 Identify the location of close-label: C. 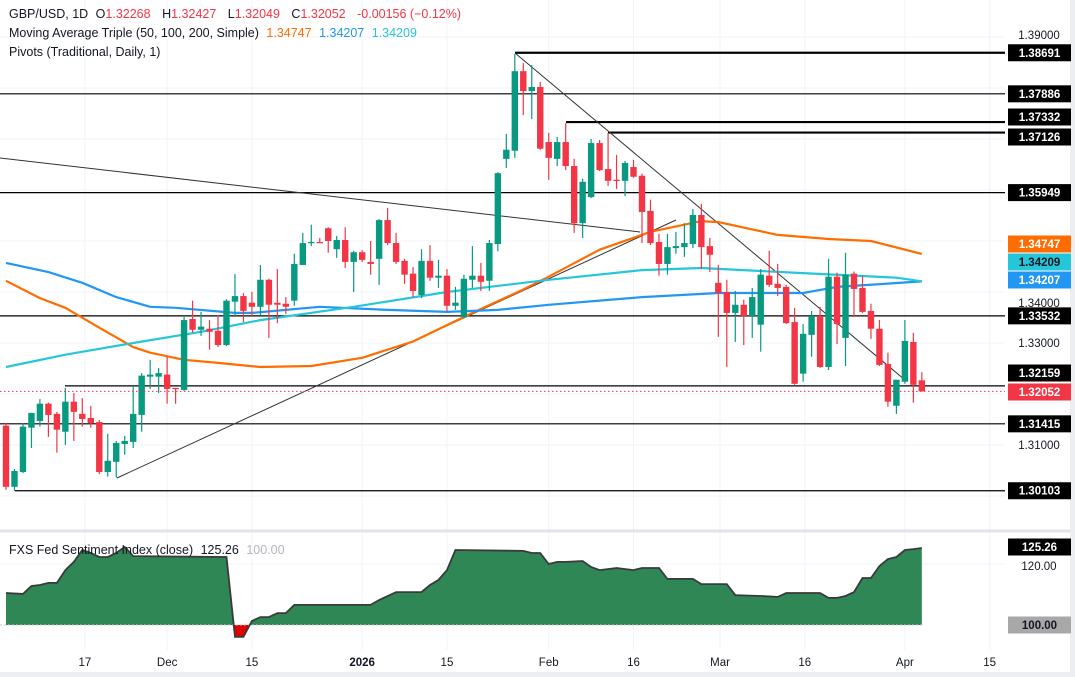
(296, 14).